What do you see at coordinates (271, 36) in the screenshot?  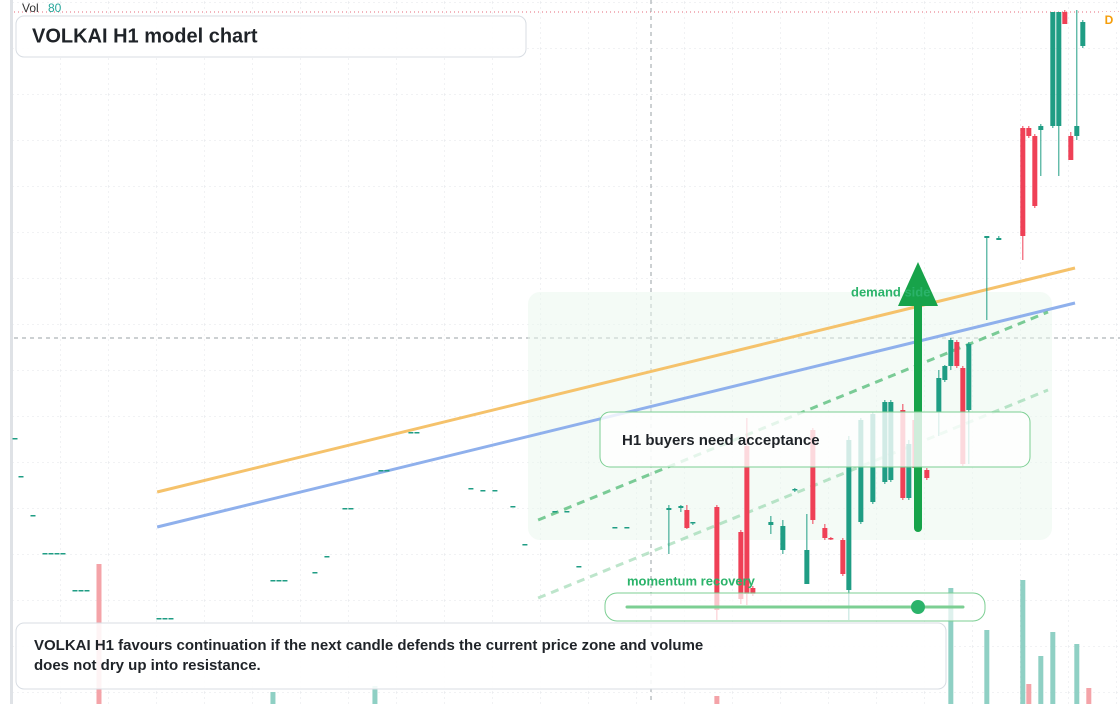 I see `title-box` at bounding box center [271, 36].